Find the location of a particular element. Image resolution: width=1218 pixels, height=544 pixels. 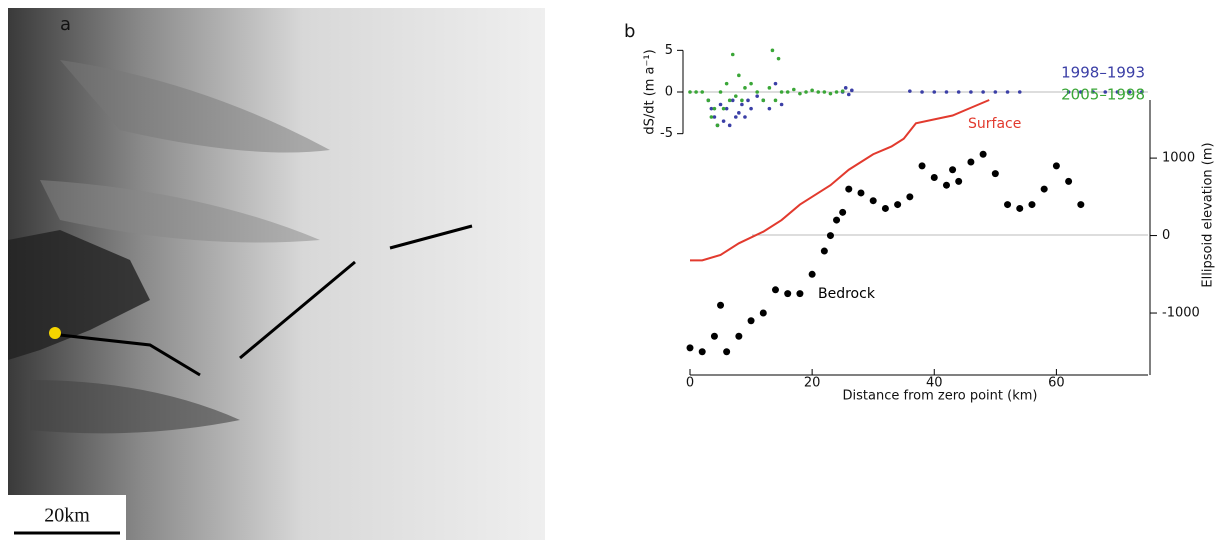

x-tick-label: 20 is located at coordinates (812, 383).